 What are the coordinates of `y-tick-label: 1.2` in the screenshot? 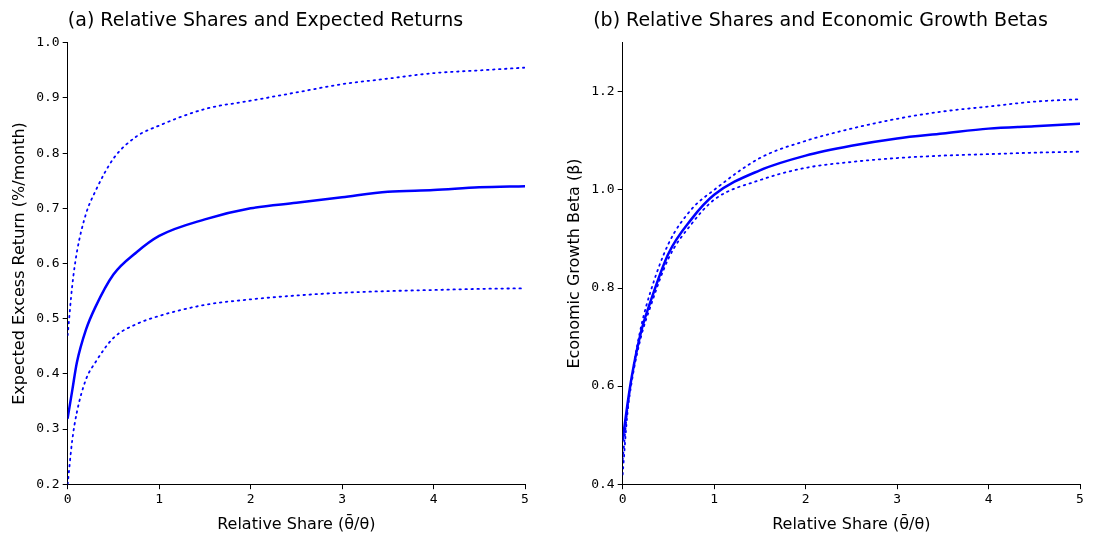 It's located at (603, 91).